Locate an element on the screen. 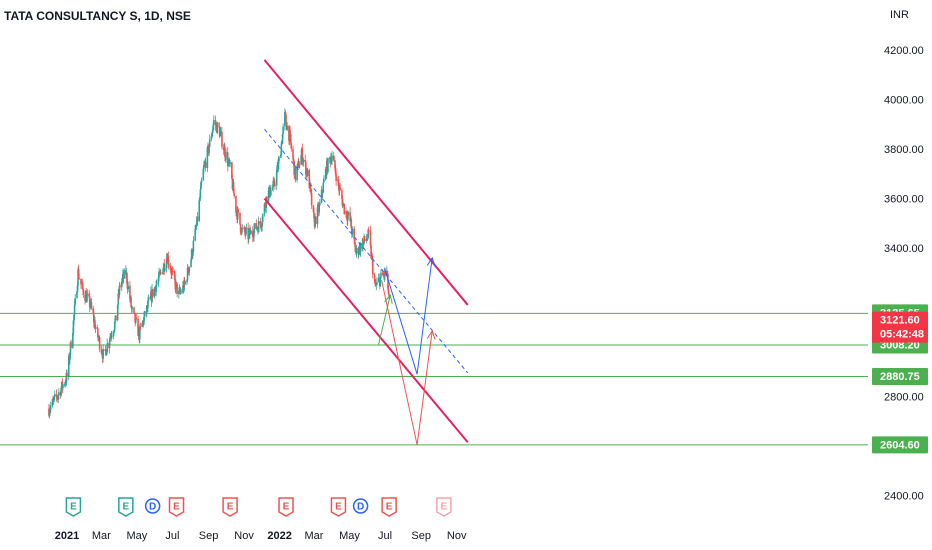 Image resolution: width=932 pixels, height=550 pixels. x-tick-label: Nov is located at coordinates (457, 536).